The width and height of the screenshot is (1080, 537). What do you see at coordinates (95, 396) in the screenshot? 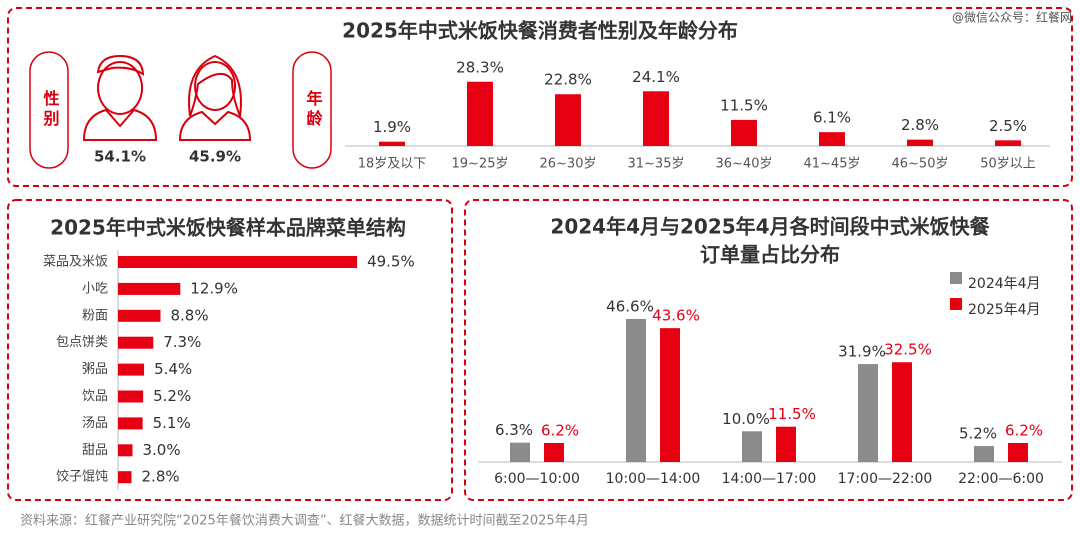
I see `y-tick-label: 饮品` at bounding box center [95, 396].